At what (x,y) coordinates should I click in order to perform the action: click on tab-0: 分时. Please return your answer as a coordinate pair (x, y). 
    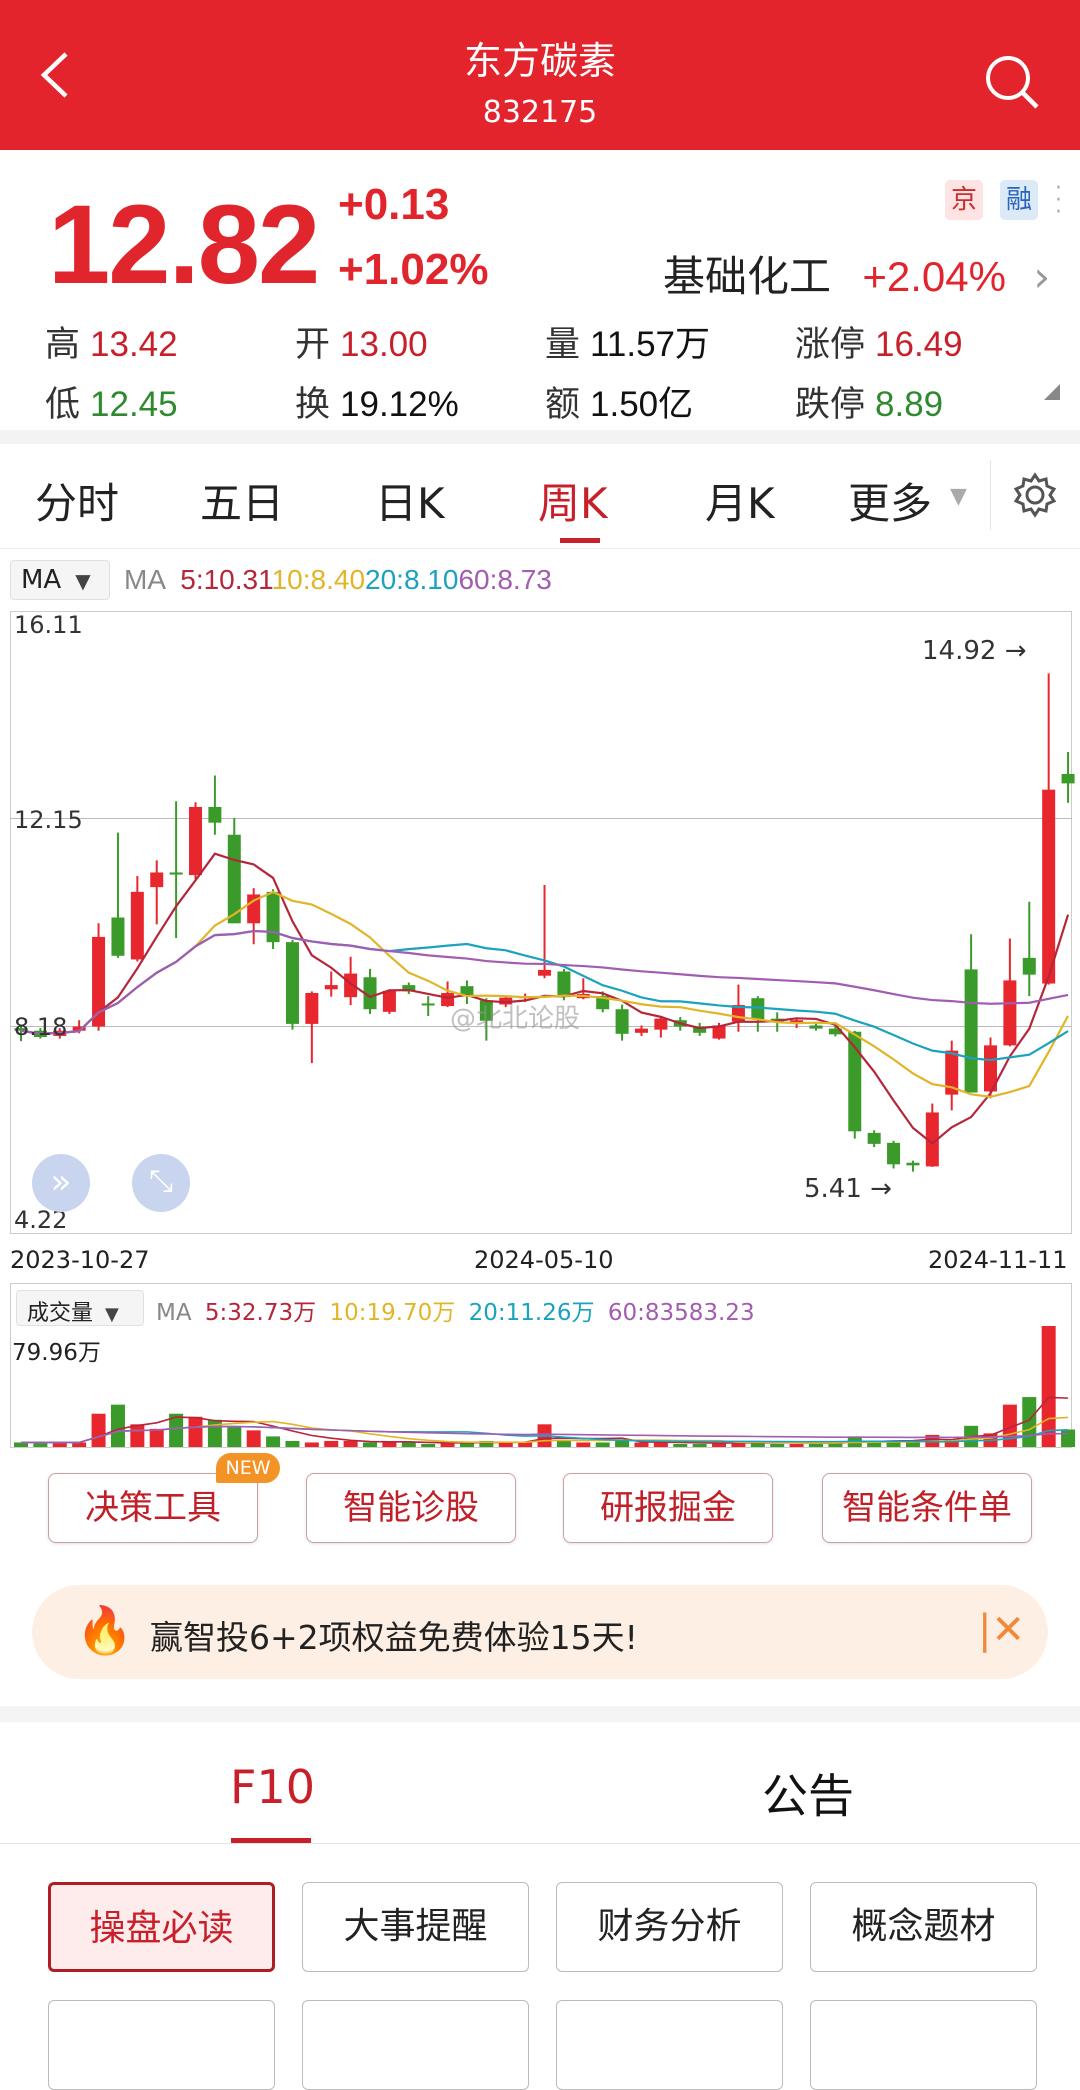
    Looking at the image, I should click on (77, 503).